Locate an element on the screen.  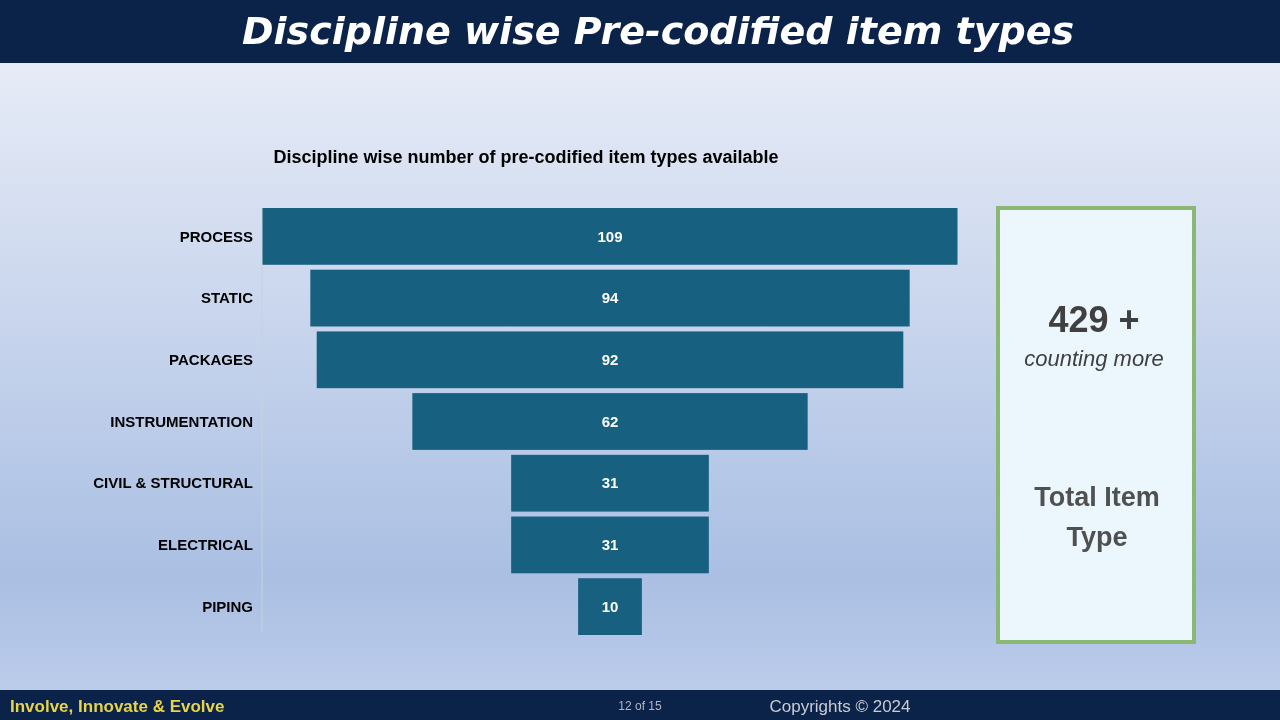
text: 12 of 15 is located at coordinates (640, 706).